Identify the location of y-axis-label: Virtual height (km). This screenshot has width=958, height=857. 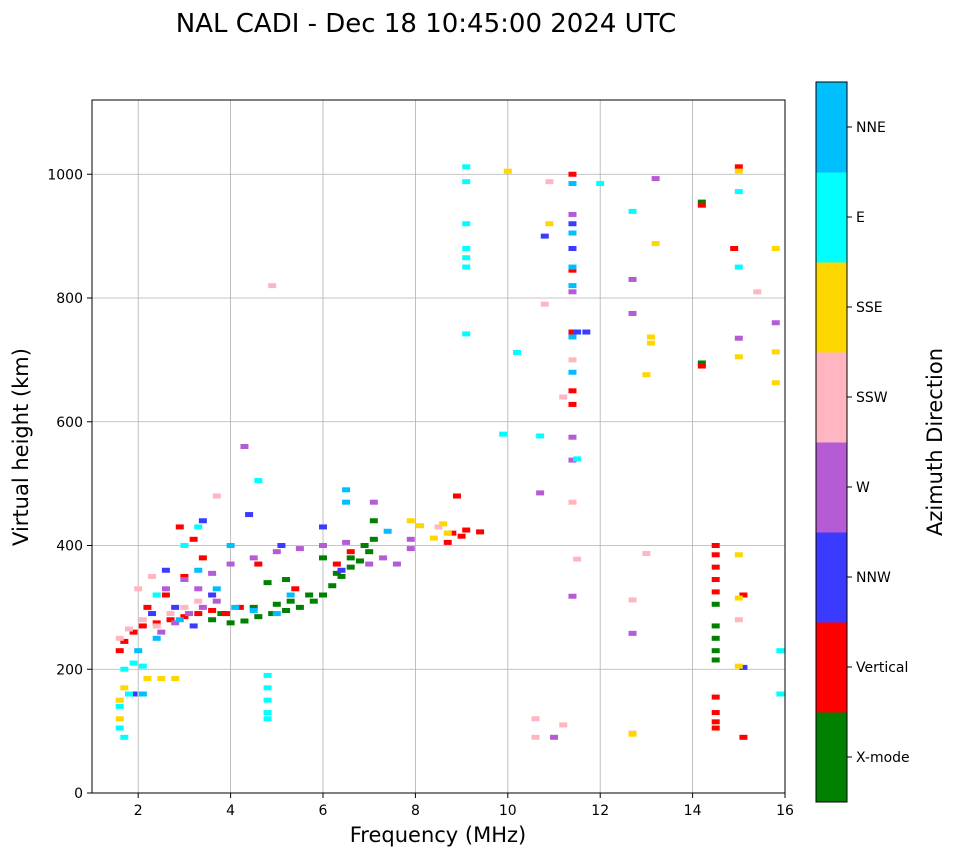
(21, 447).